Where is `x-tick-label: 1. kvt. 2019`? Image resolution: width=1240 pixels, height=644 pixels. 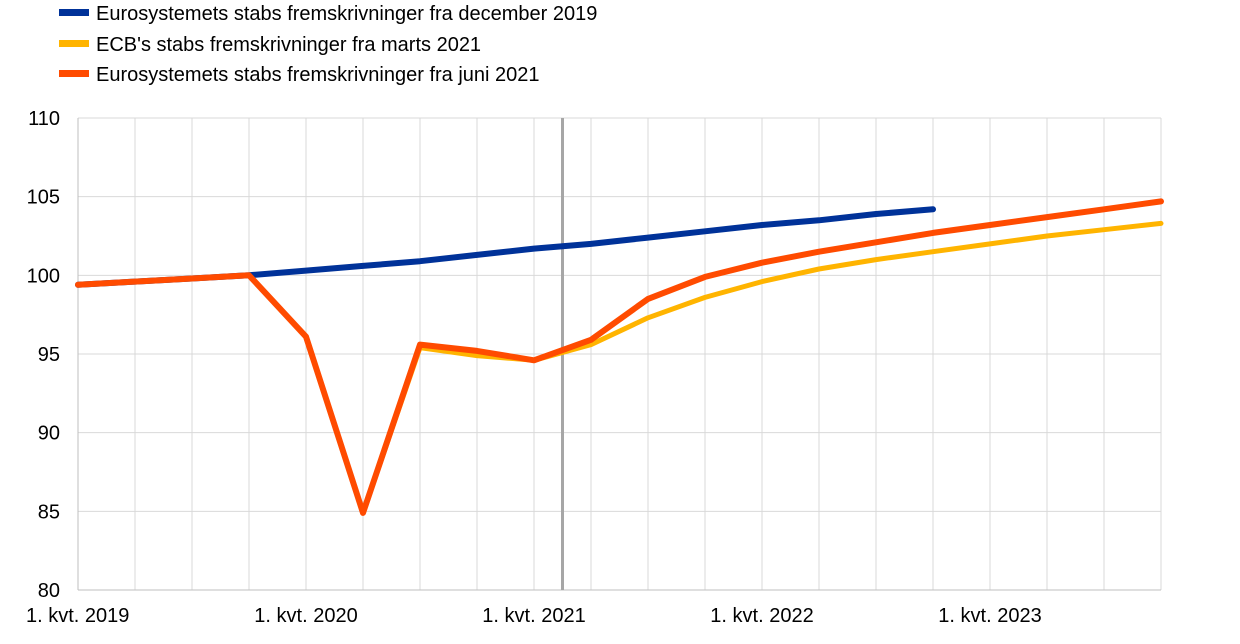 x-tick-label: 1. kvt. 2019 is located at coordinates (77, 616).